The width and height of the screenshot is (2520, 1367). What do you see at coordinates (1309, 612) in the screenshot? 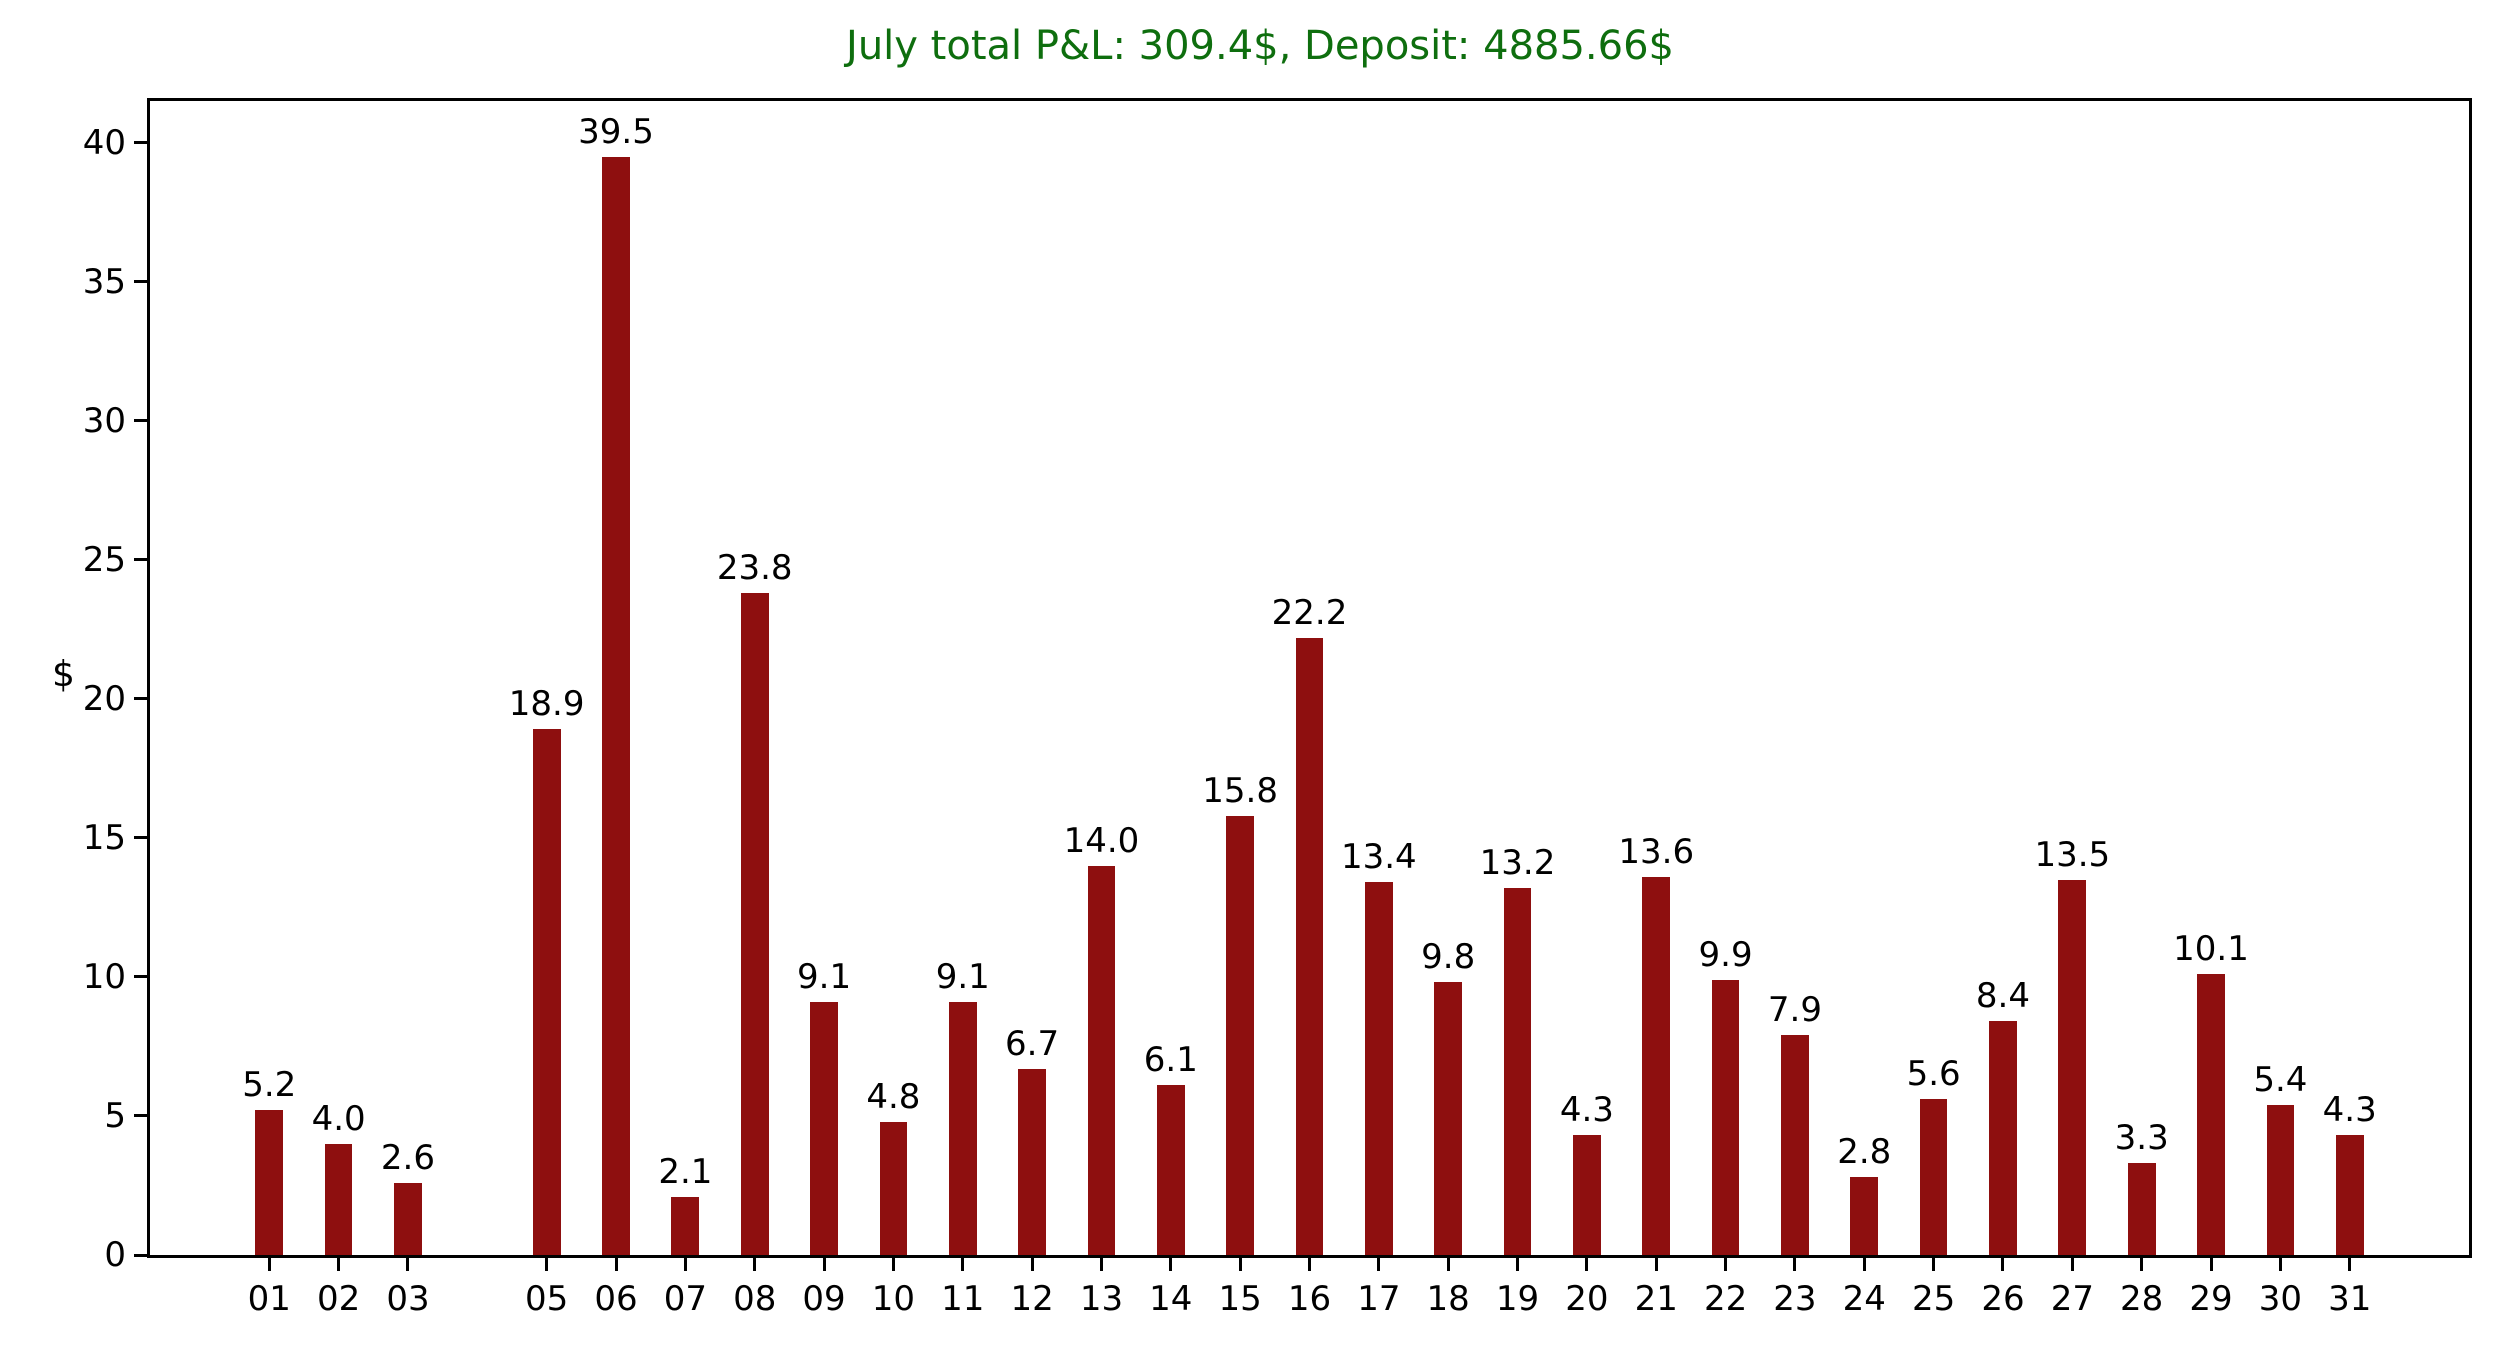
I see `bar-value-label: 22.2` at bounding box center [1309, 612].